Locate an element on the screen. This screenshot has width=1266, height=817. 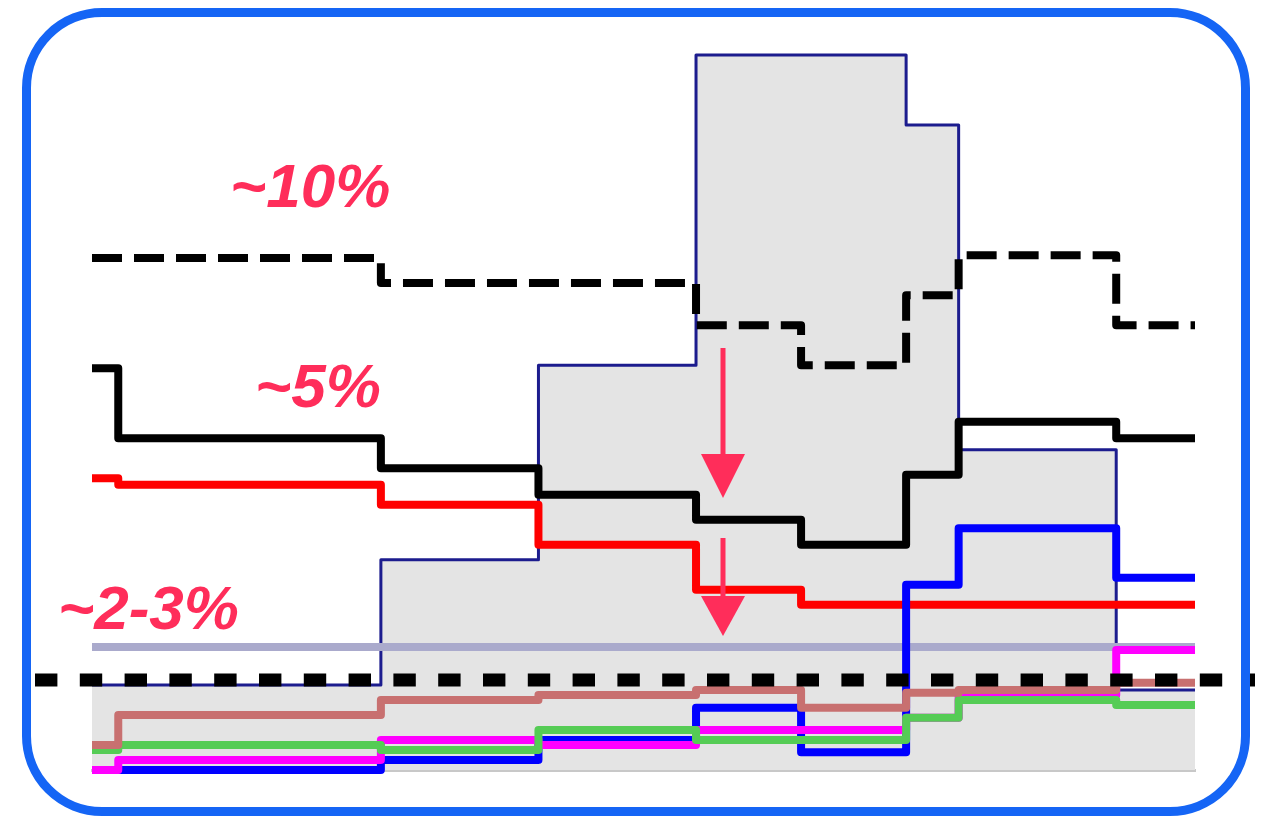
annotation: ~10% is located at coordinates (310, 185).